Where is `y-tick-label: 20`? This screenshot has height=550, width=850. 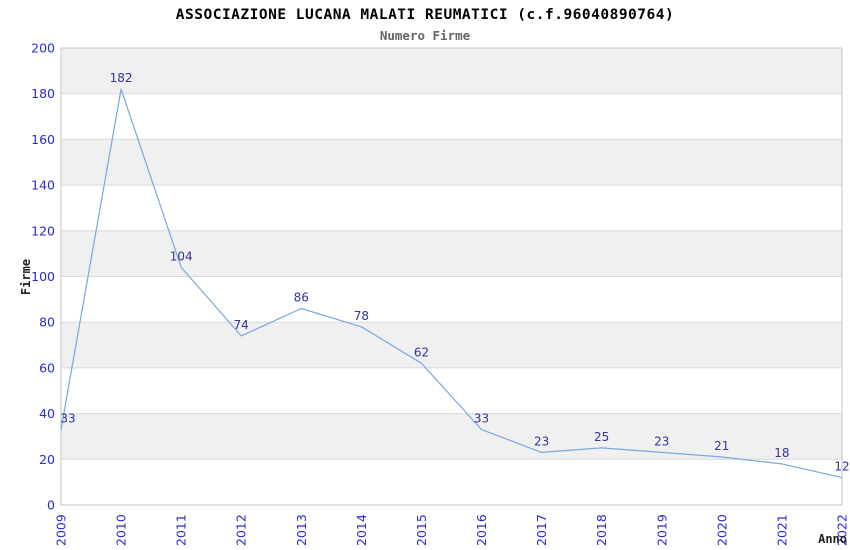 y-tick-label: 20 is located at coordinates (47, 459).